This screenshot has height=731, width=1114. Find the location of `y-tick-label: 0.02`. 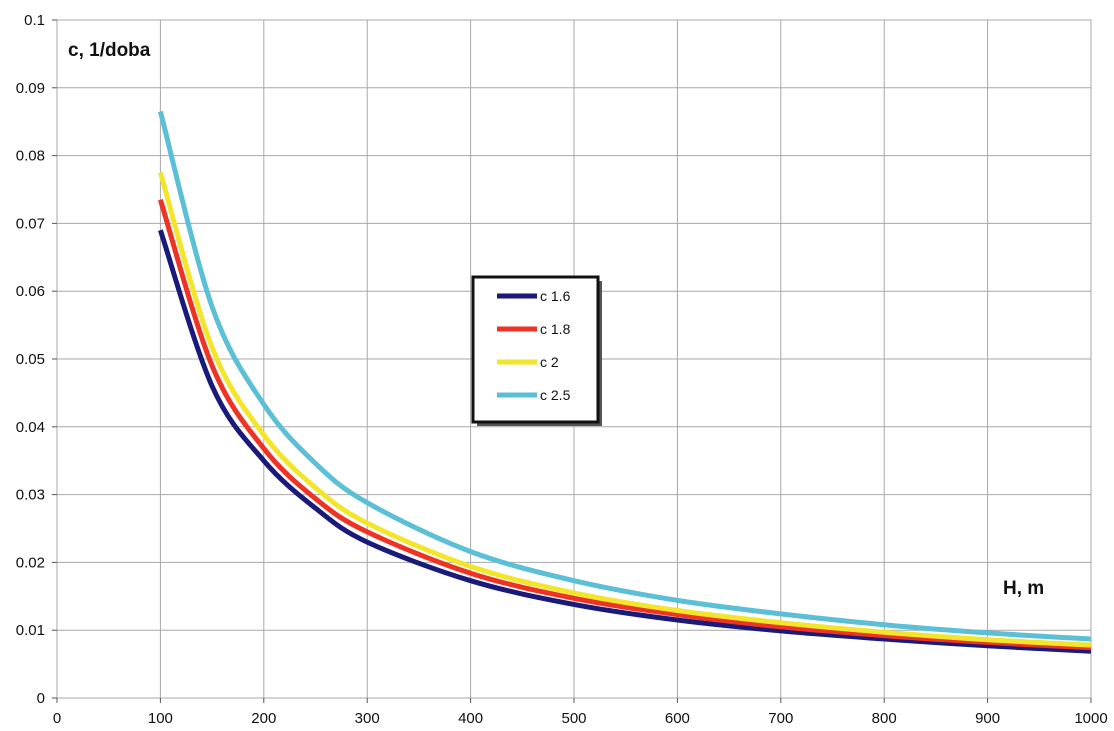

y-tick-label: 0.02 is located at coordinates (30, 562).